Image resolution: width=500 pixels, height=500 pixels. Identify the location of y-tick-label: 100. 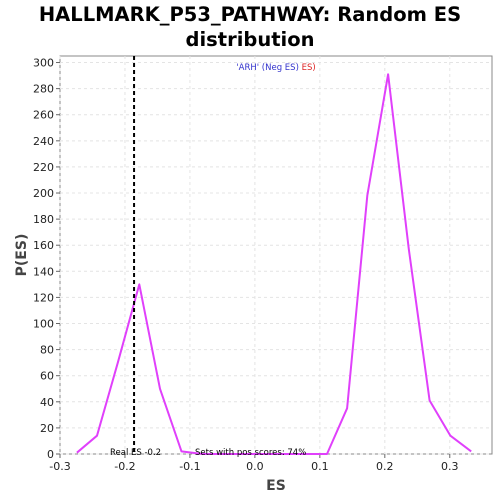
(43, 324).